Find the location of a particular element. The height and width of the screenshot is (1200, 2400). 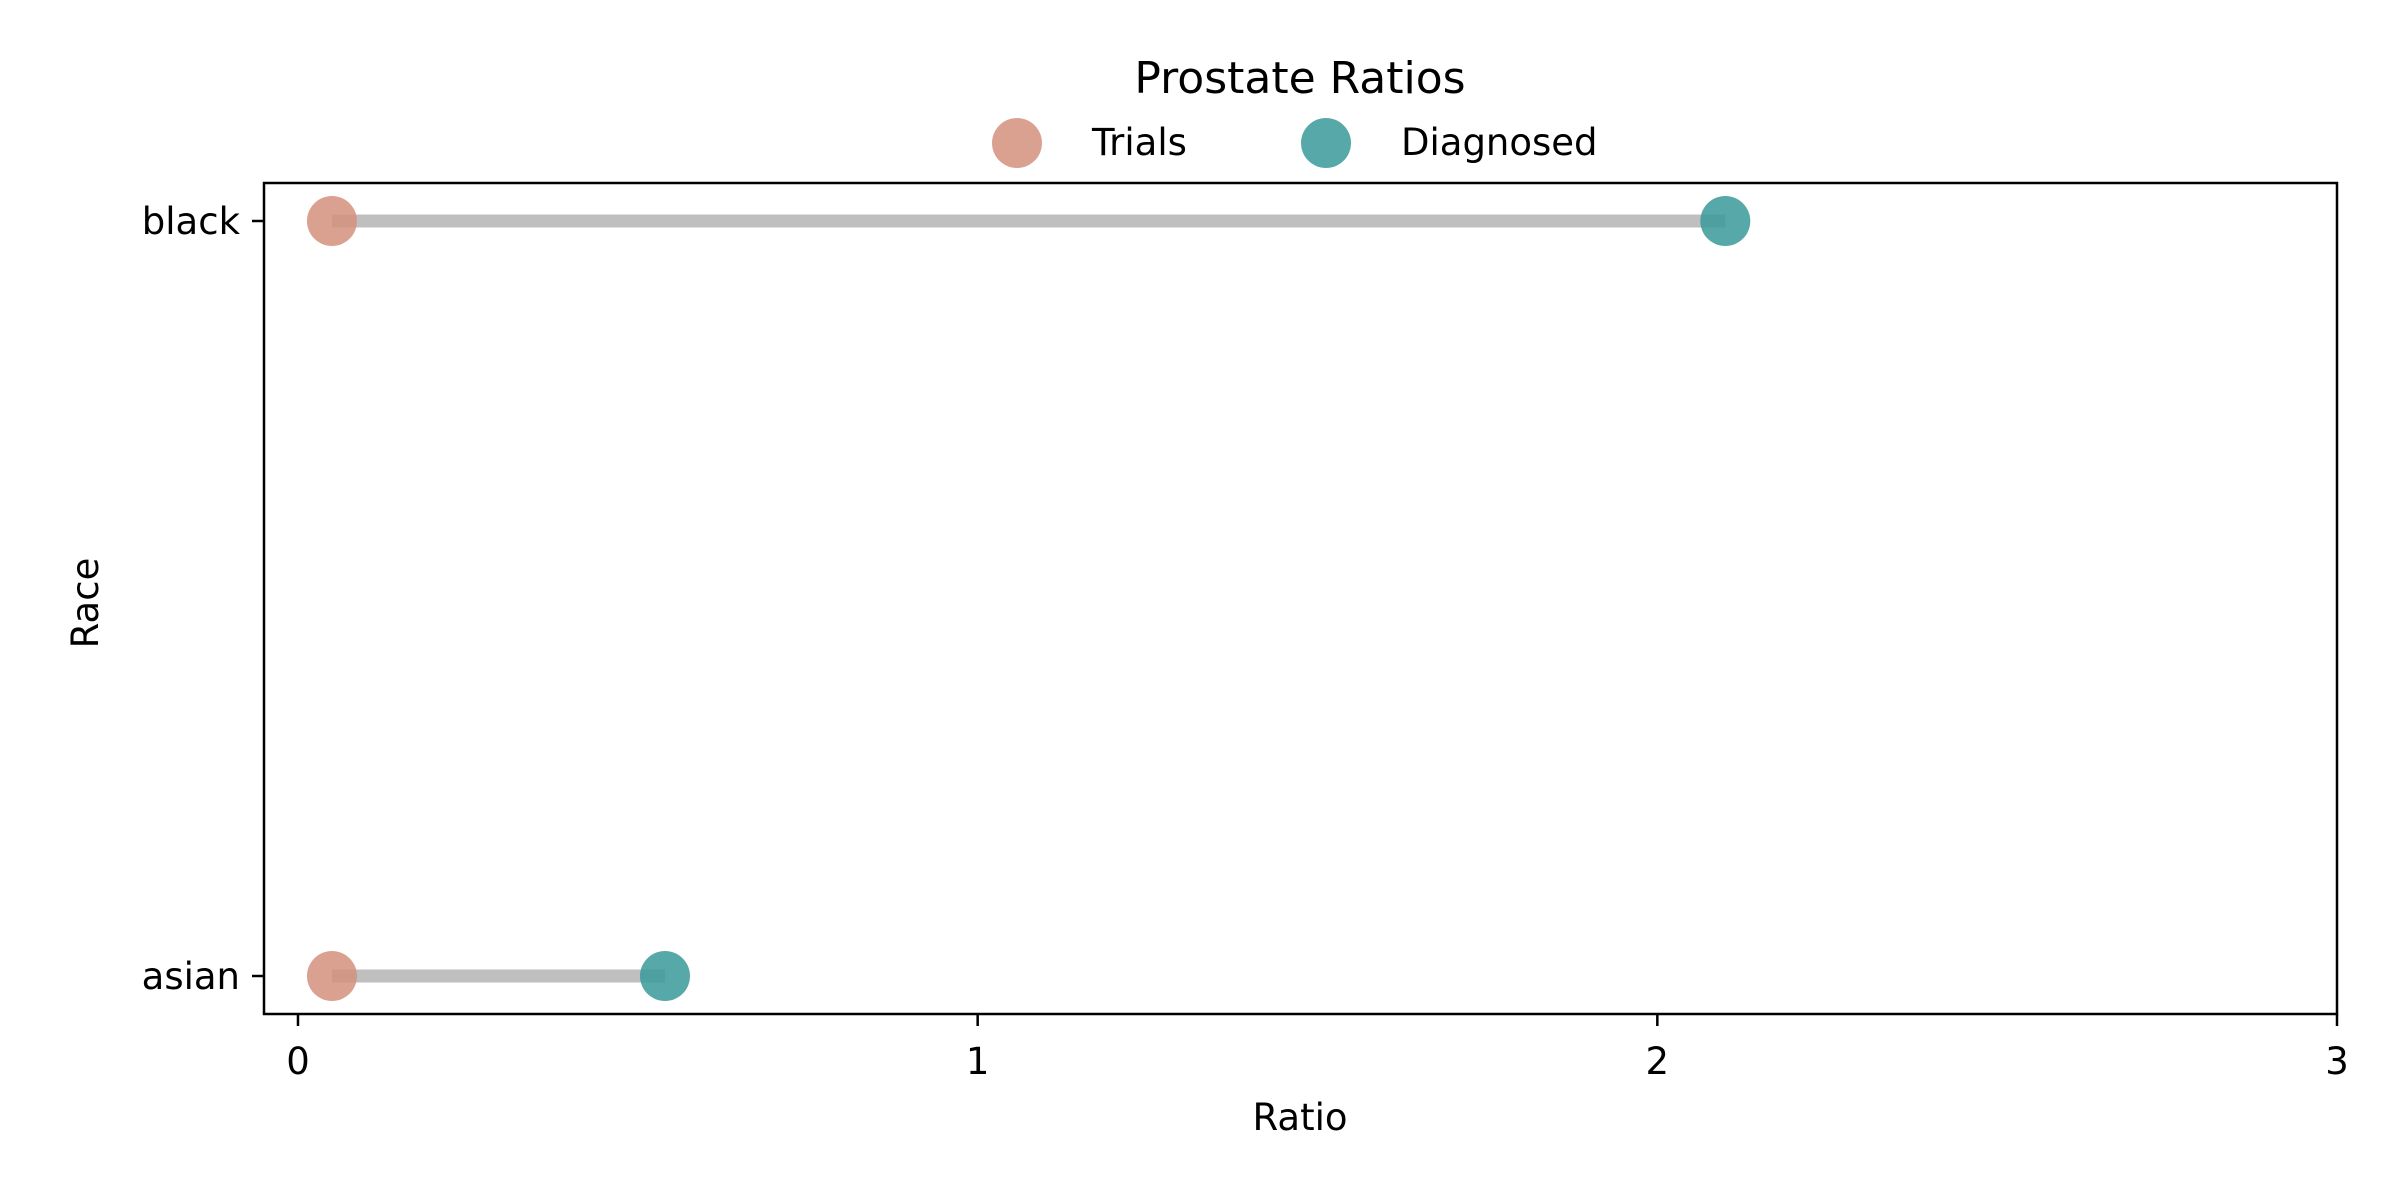

x-axis-label: Ratio is located at coordinates (1300, 1117).